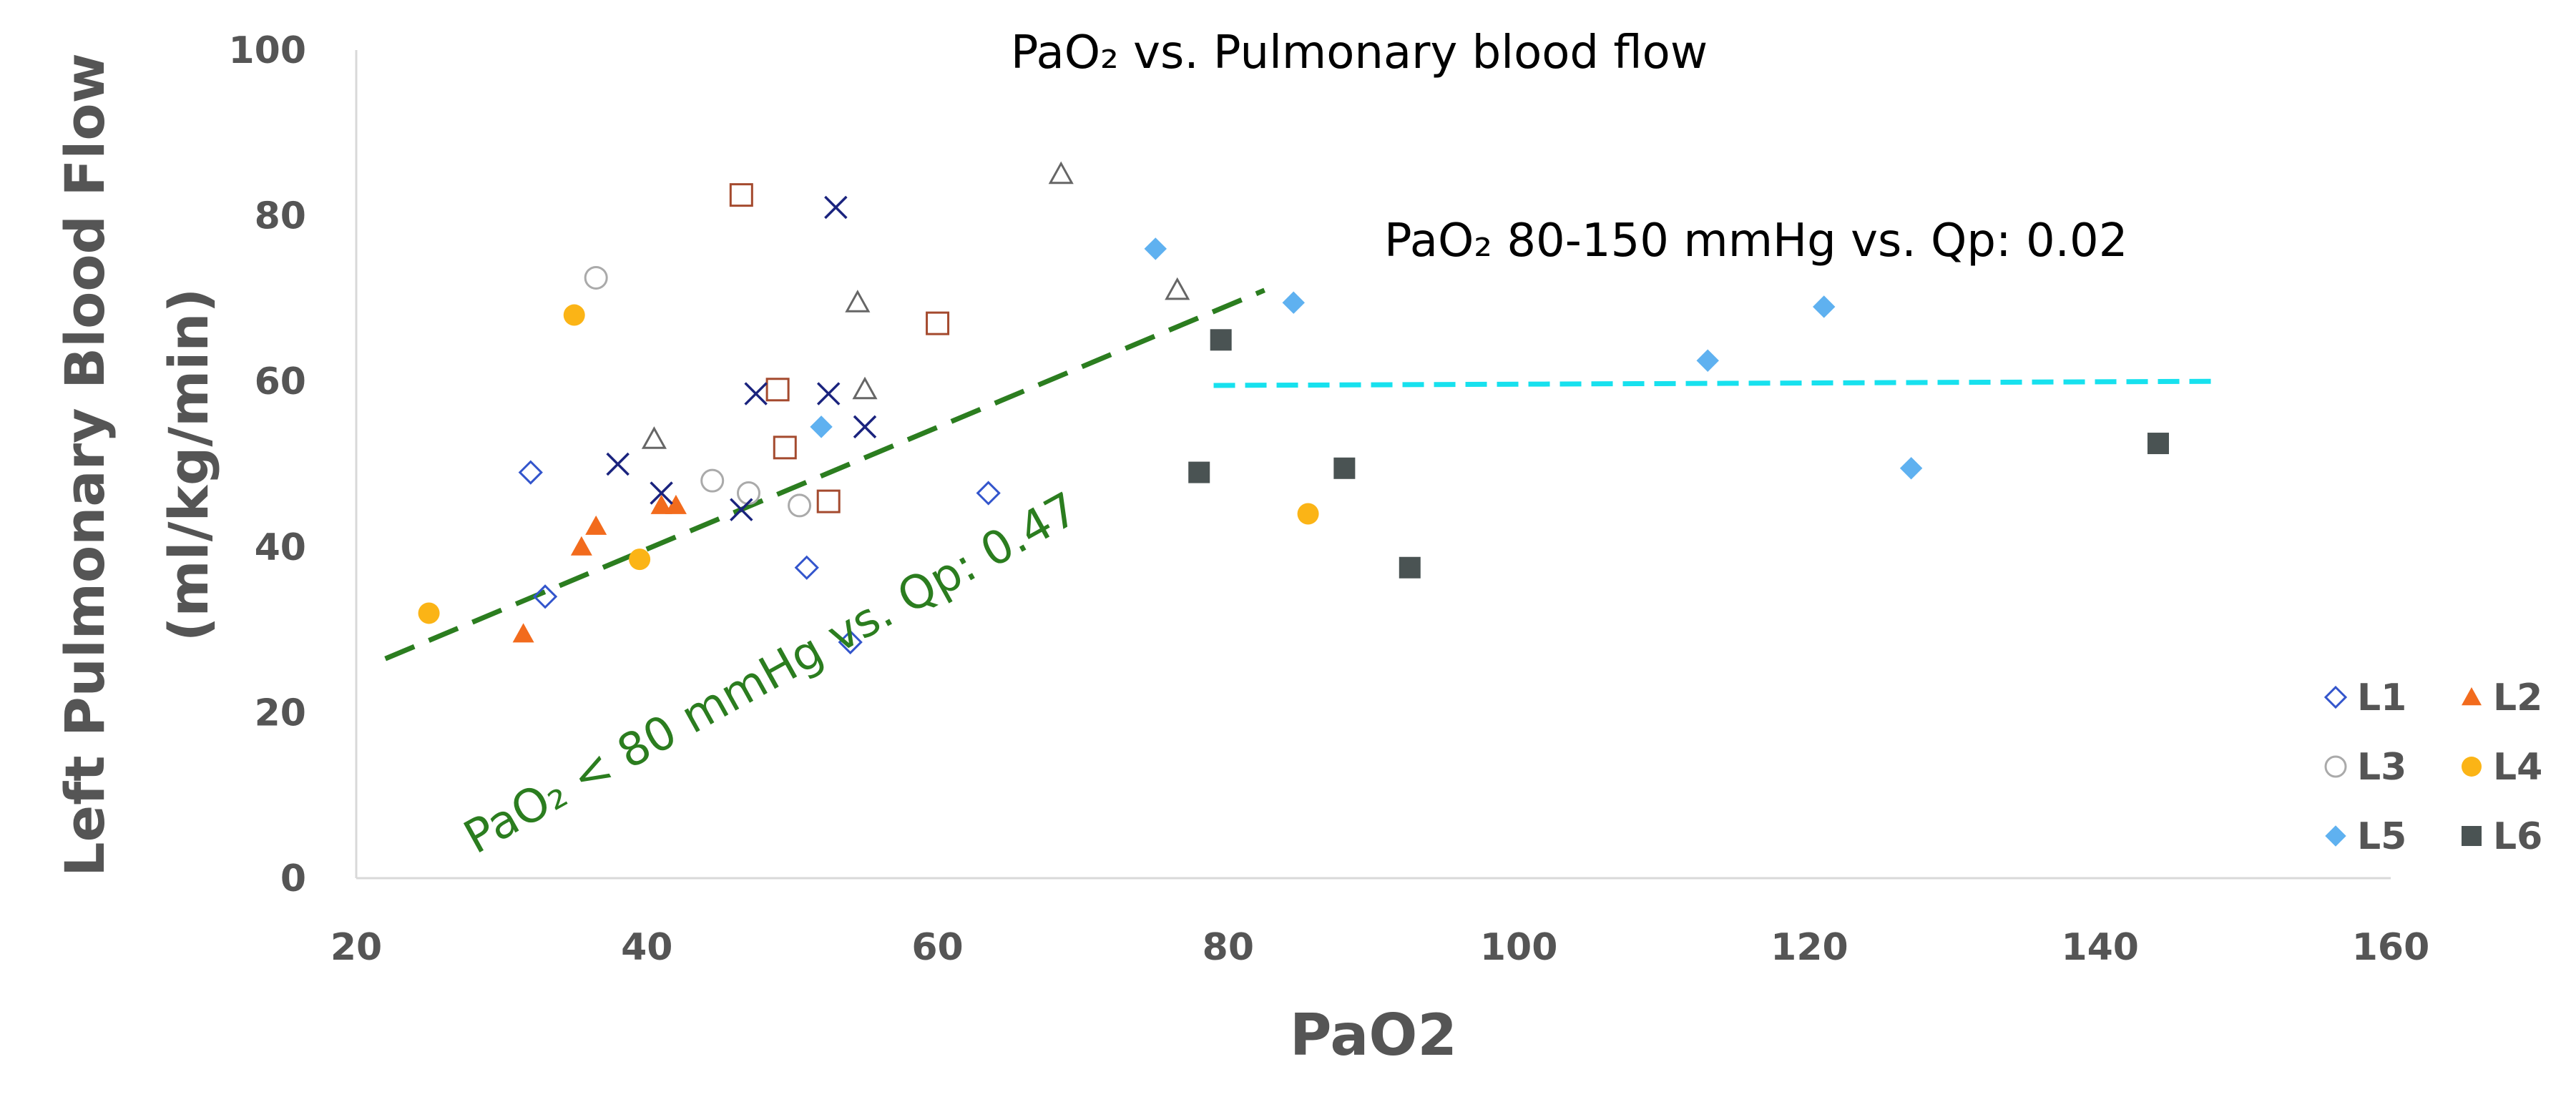 The image size is (2576, 1102). What do you see at coordinates (1359, 52) in the screenshot?
I see `chart-title: PaO₂ vs. Pulmonary blood flow` at bounding box center [1359, 52].